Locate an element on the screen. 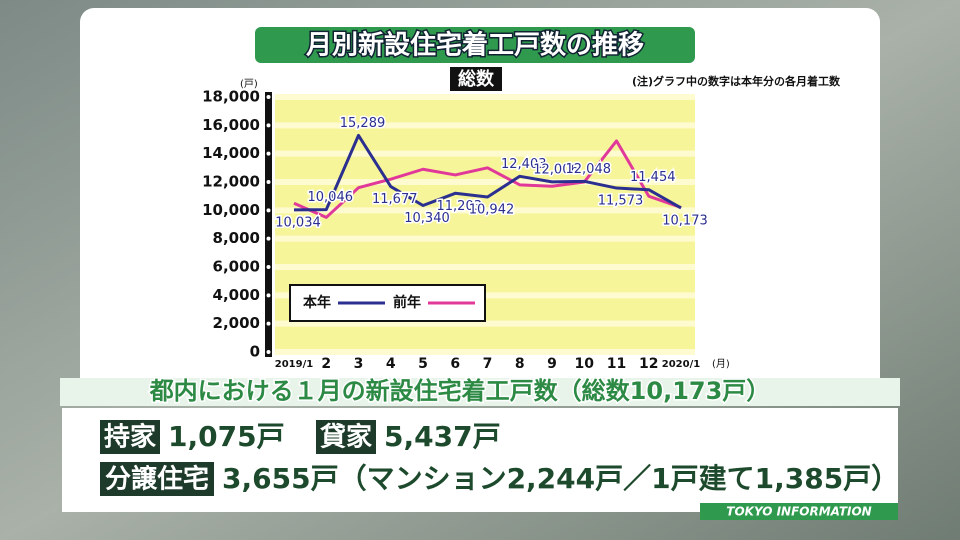 The width and height of the screenshot is (960, 540). value-label: 10,340 is located at coordinates (427, 218).